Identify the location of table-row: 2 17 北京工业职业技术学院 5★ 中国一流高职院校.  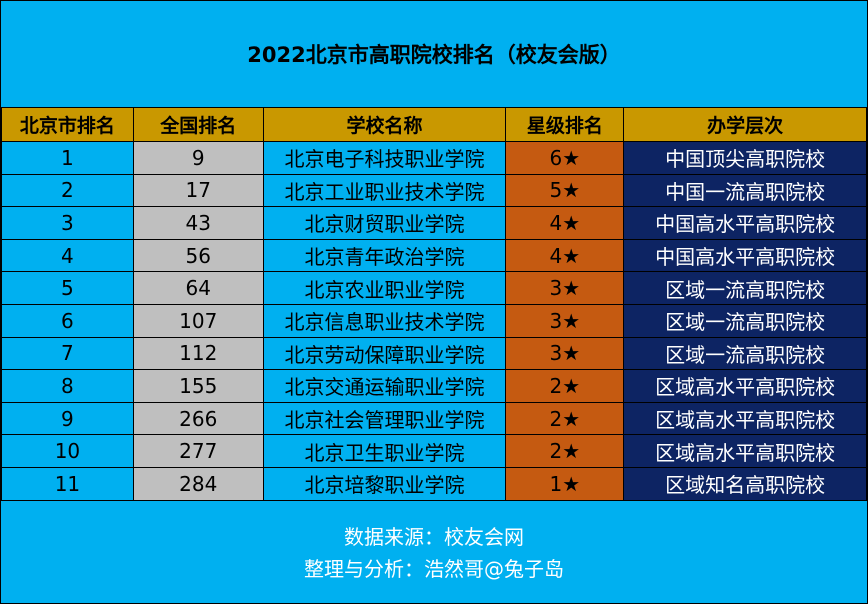
(434, 190).